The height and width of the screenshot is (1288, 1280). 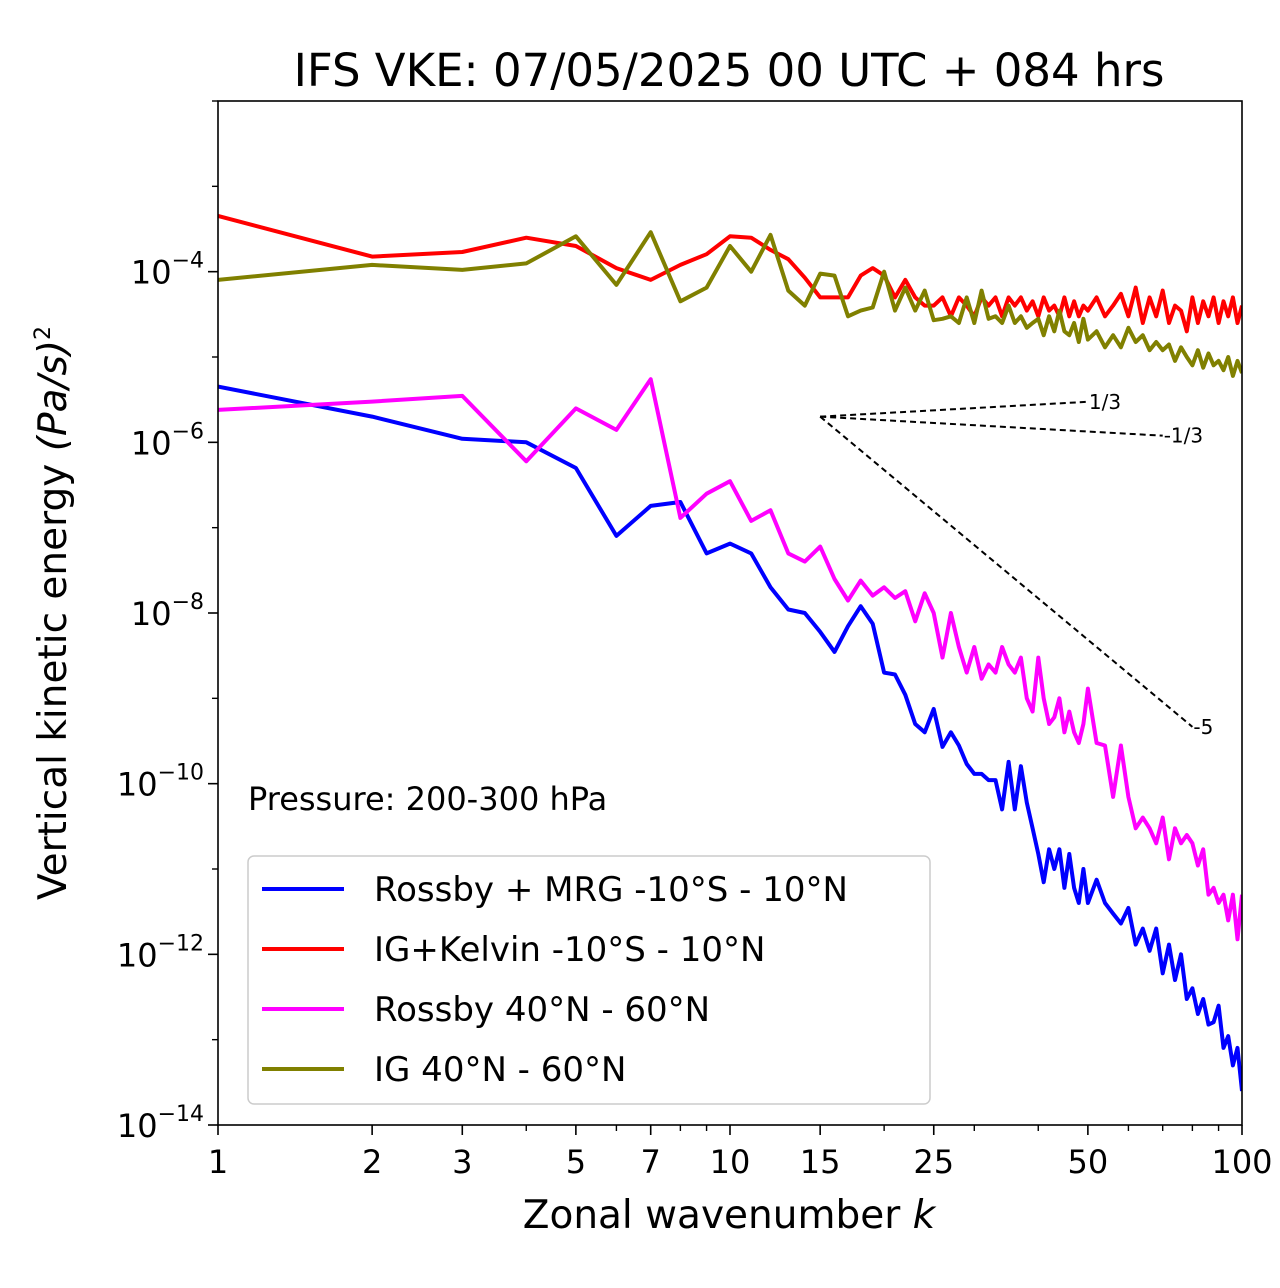 What do you see at coordinates (1088, 1162) in the screenshot?
I see `x-tick-label: 50` at bounding box center [1088, 1162].